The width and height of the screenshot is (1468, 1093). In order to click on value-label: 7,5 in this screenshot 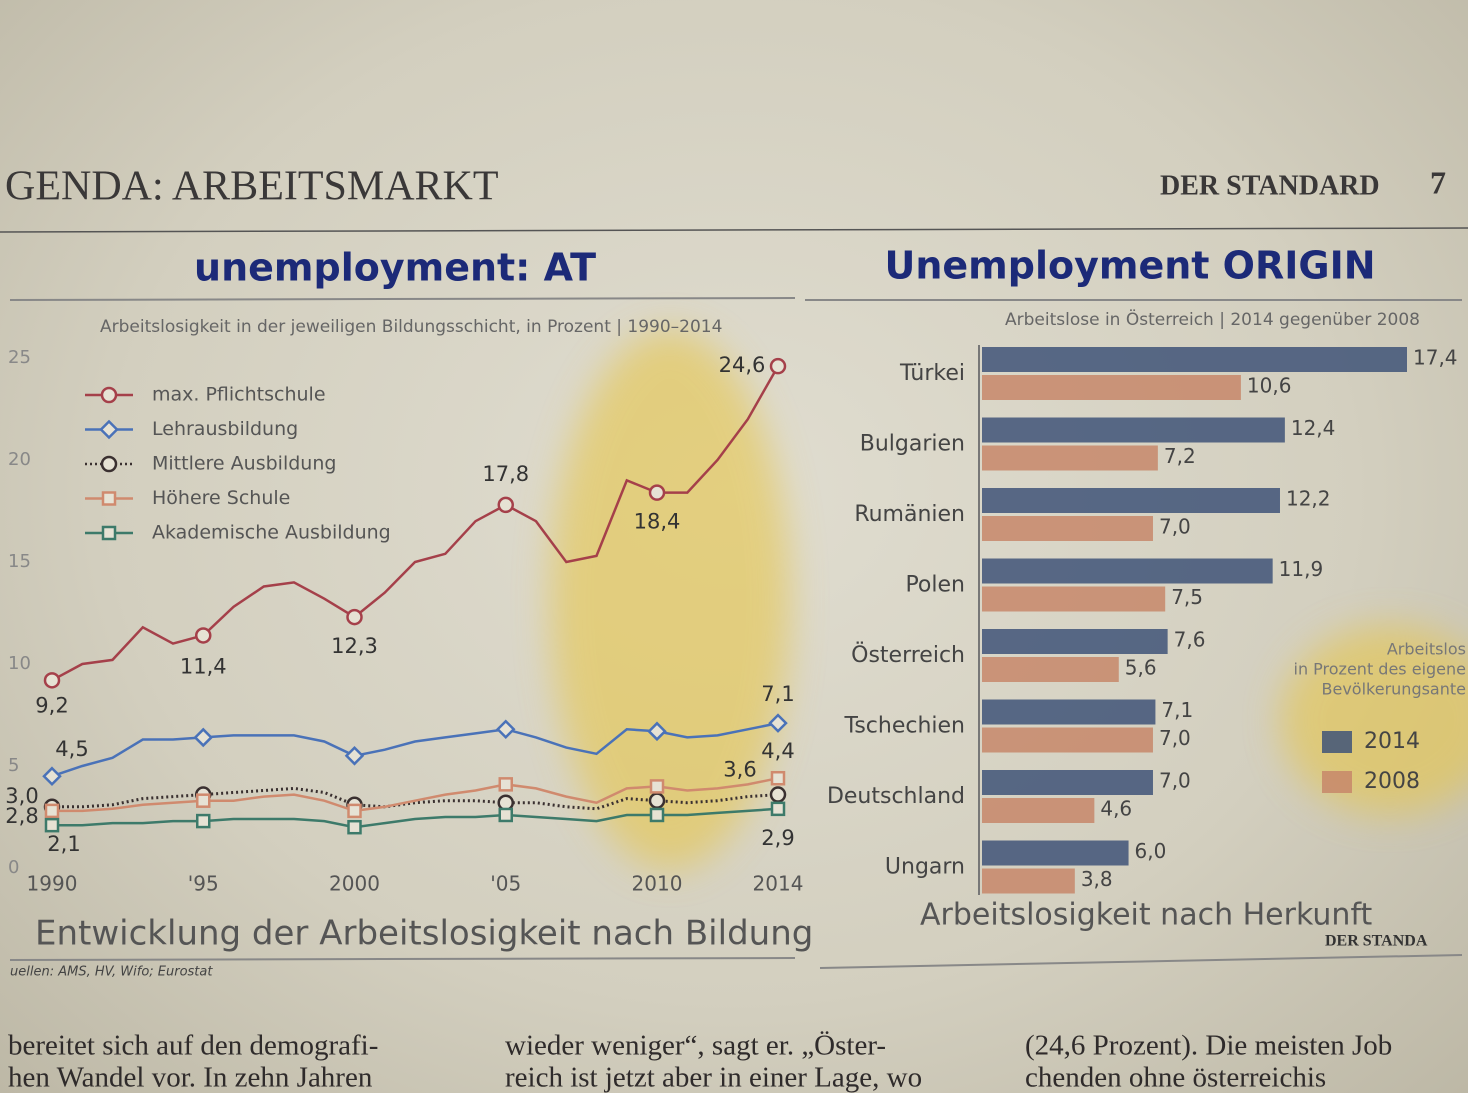, I will do `click(1187, 597)`.